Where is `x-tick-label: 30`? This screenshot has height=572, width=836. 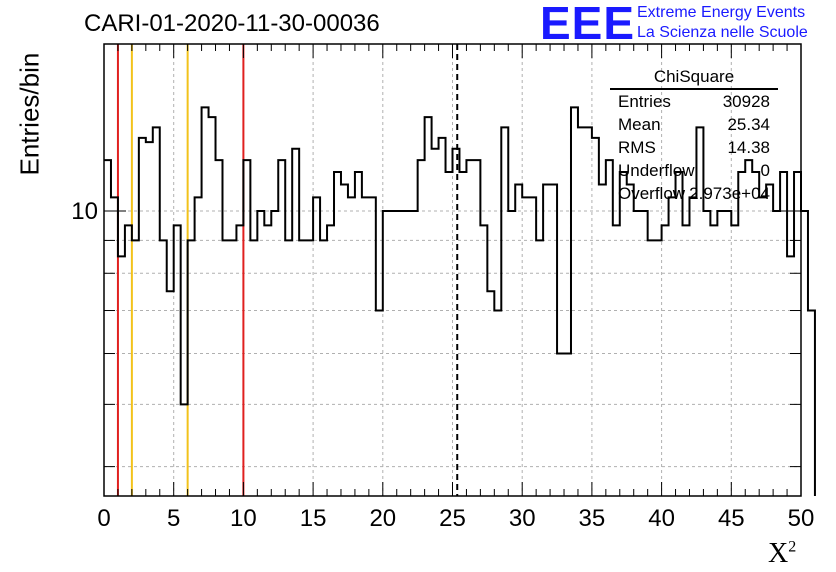 x-tick-label: 30 is located at coordinates (522, 518).